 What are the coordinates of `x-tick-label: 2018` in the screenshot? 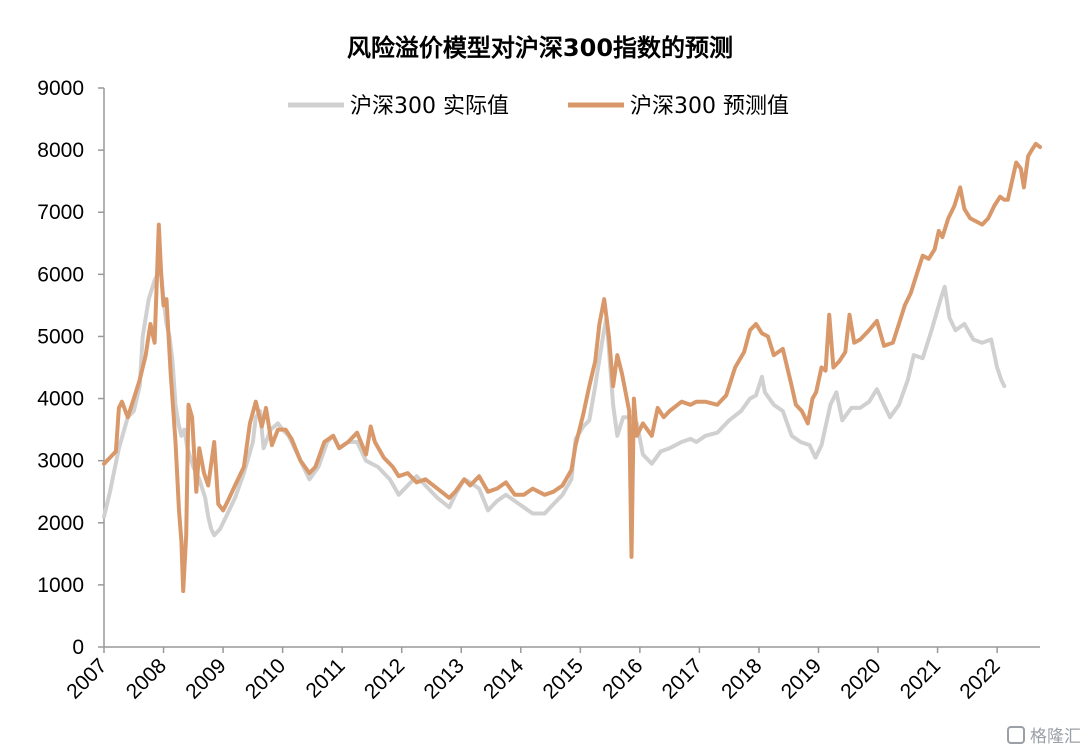 It's located at (741, 678).